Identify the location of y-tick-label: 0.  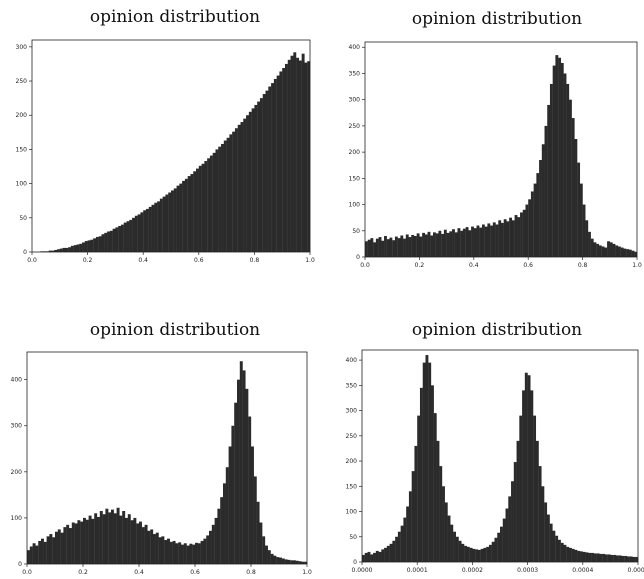
(25, 252).